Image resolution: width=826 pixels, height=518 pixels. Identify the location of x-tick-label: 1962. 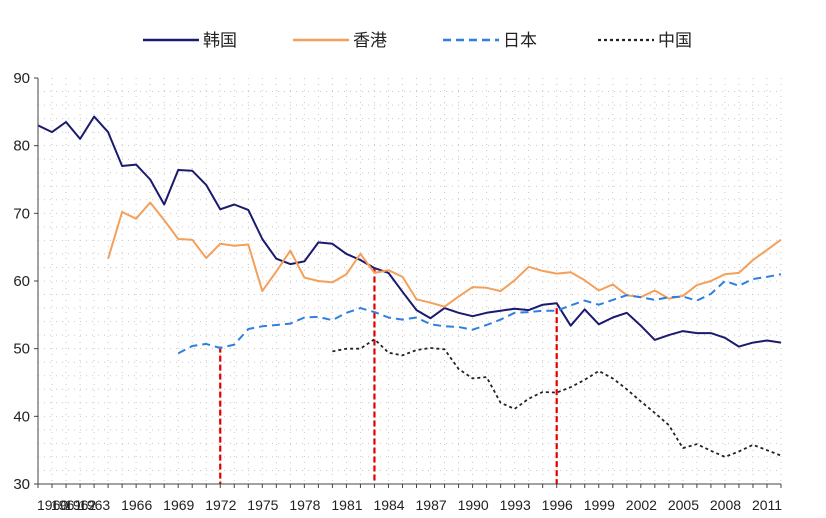
(80, 505).